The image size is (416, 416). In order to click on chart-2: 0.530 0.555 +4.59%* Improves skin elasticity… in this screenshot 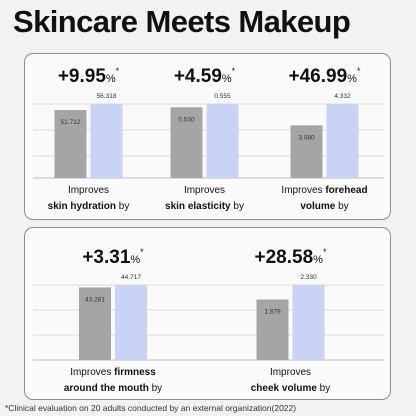, I will do `click(204, 139)`.